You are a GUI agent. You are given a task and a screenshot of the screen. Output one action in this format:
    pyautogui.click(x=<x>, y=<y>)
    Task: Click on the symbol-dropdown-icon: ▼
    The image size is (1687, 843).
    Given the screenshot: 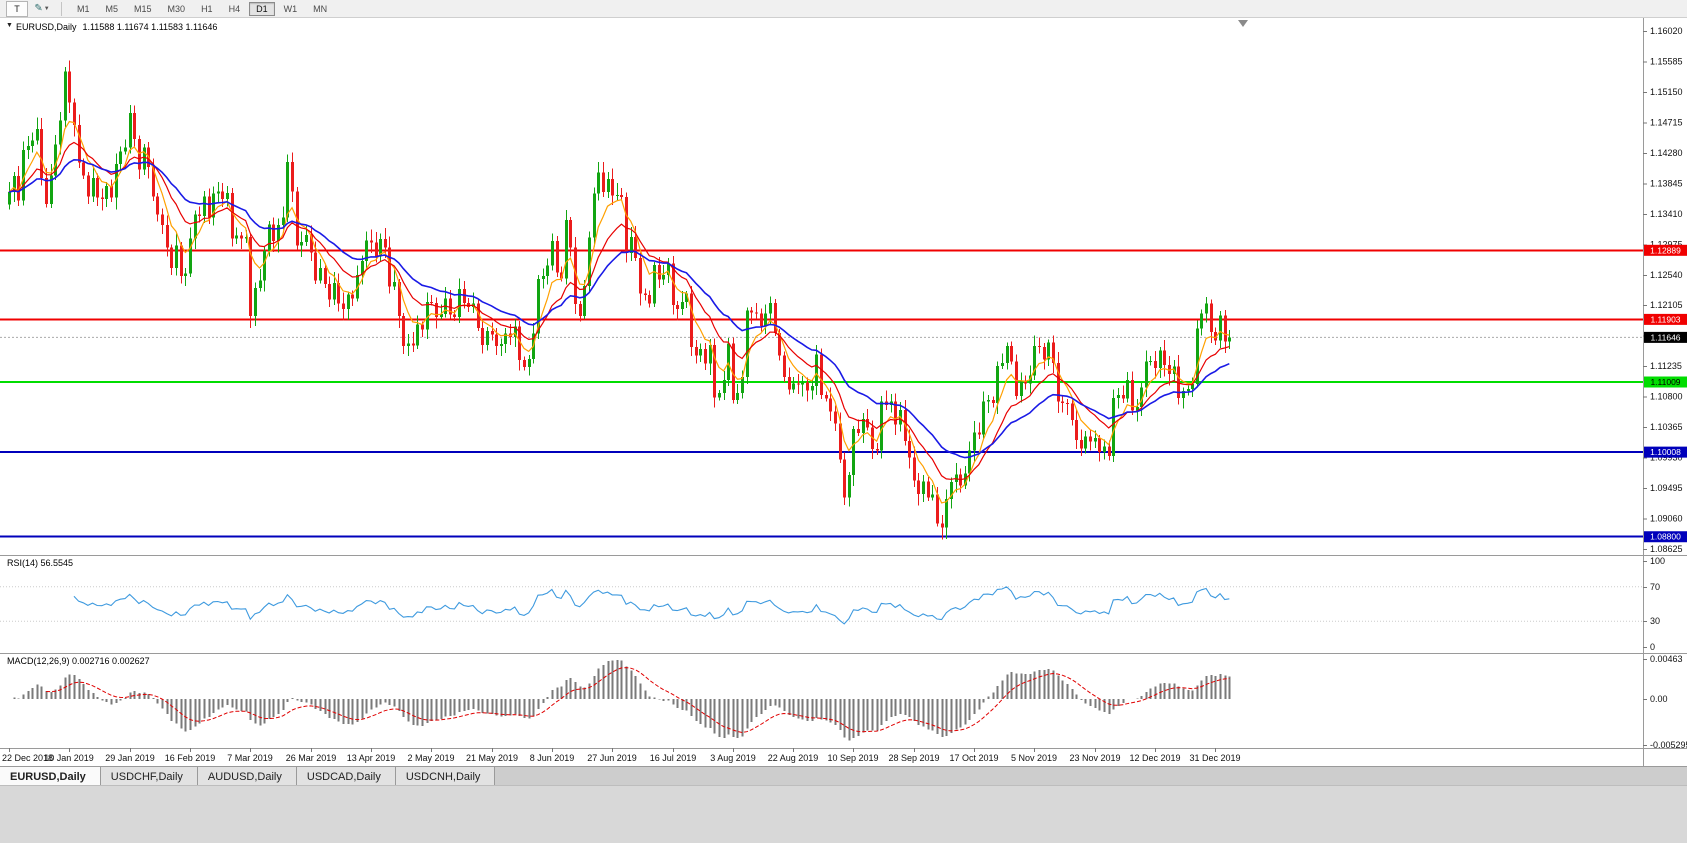 What is the action you would take?
    pyautogui.click(x=9, y=25)
    